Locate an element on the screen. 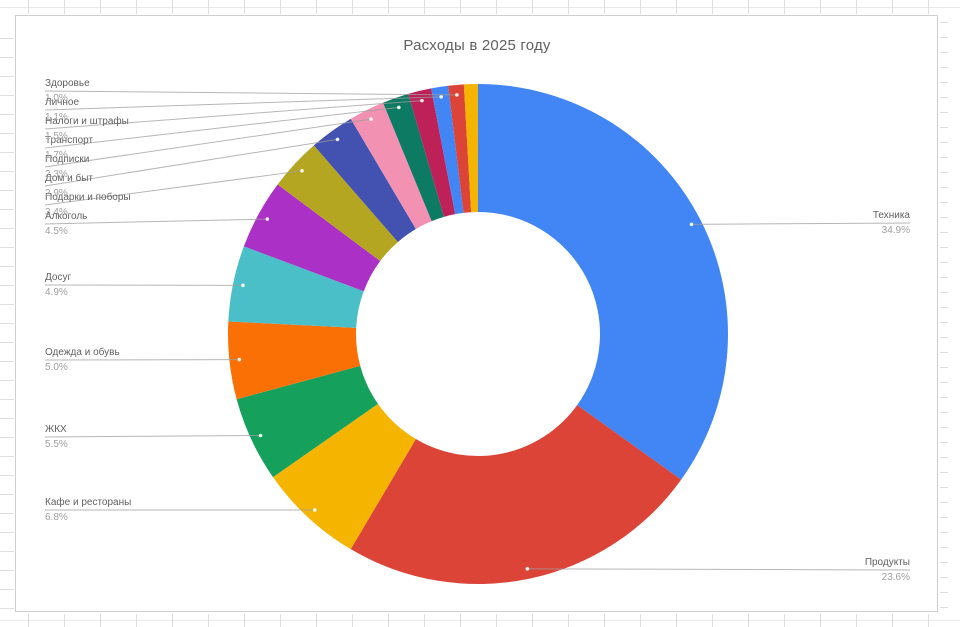 This screenshot has height=627, width=960. slice-label-name: Подписки is located at coordinates (67, 159).